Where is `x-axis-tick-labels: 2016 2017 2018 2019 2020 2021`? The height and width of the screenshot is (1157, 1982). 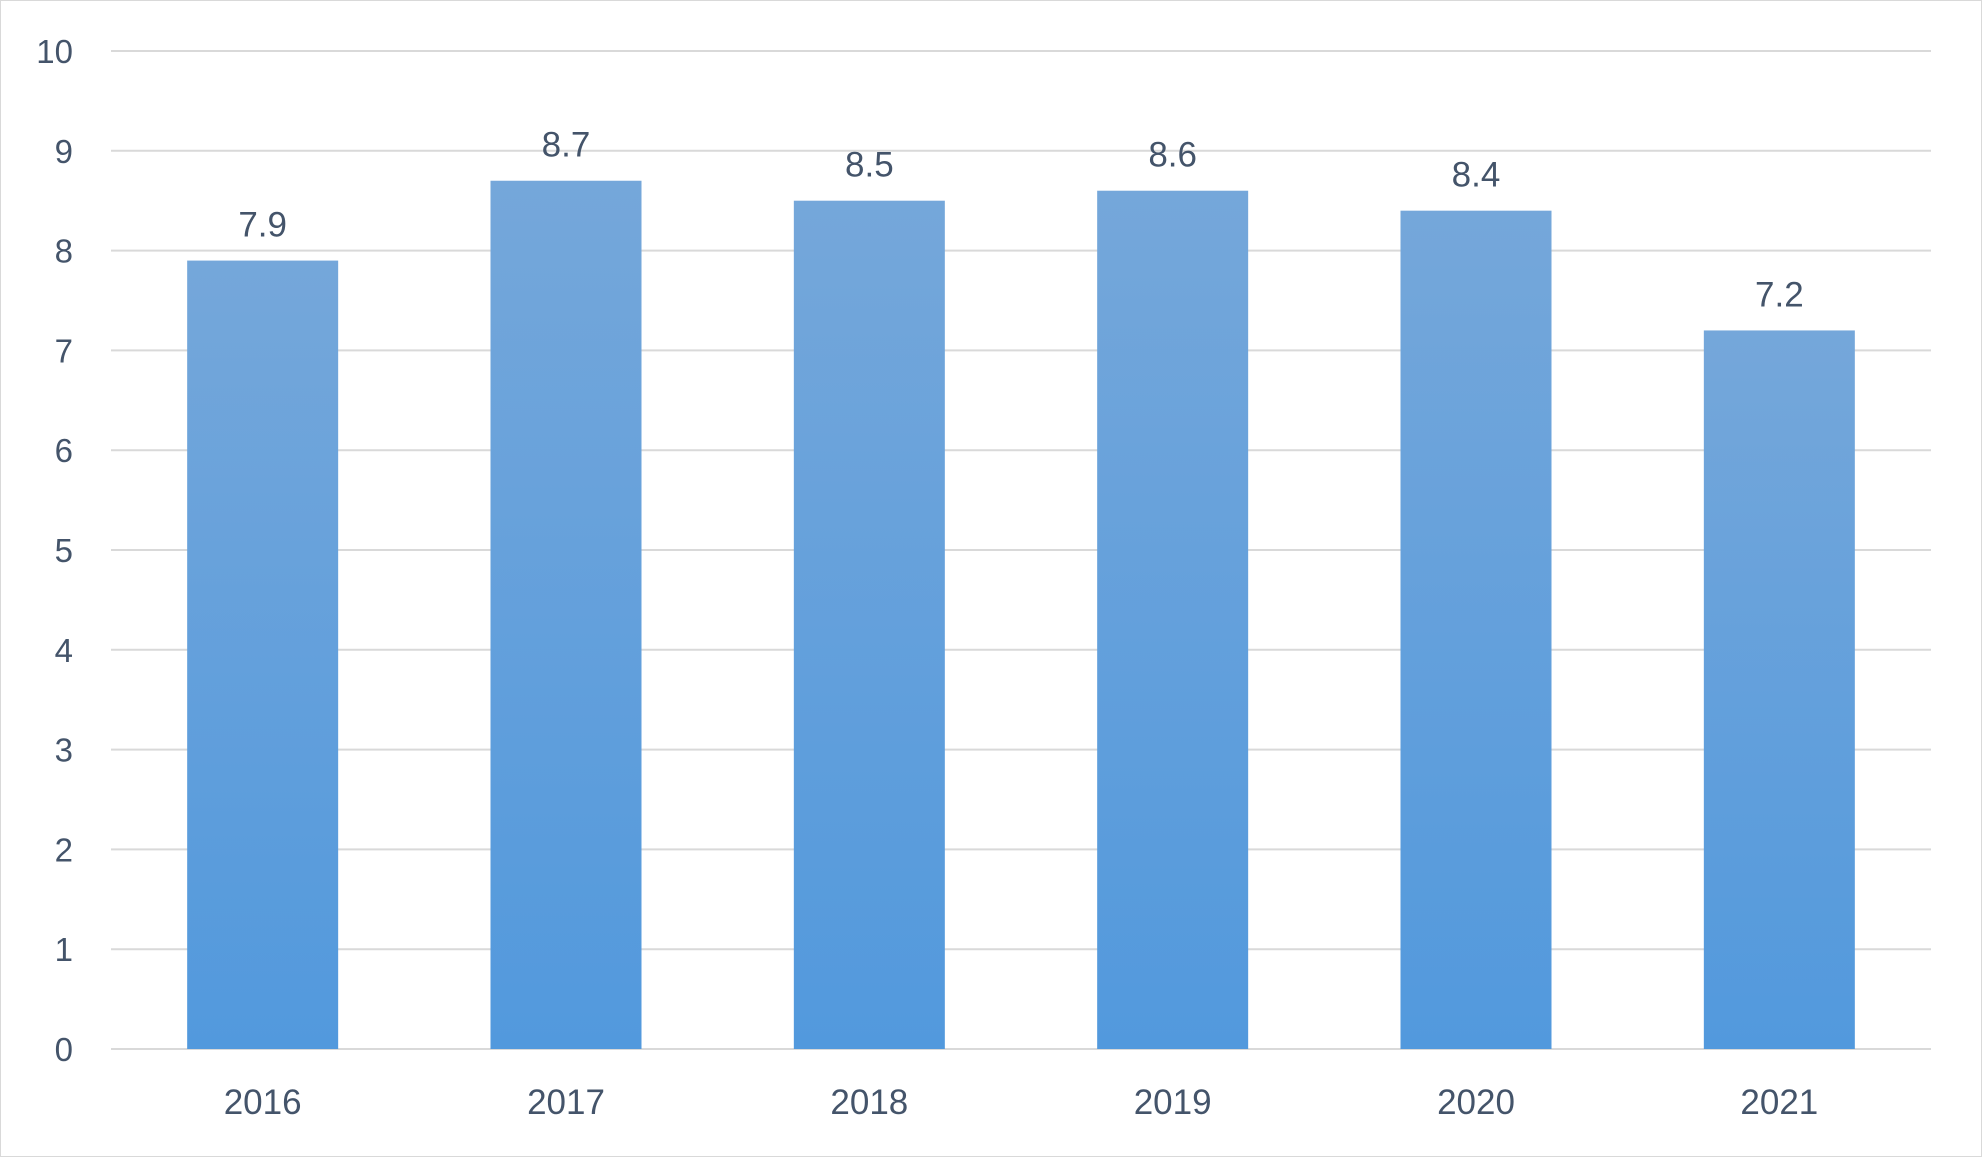 x-axis-tick-labels: 2016 2017 2018 2019 2020 2021 is located at coordinates (1021, 1102).